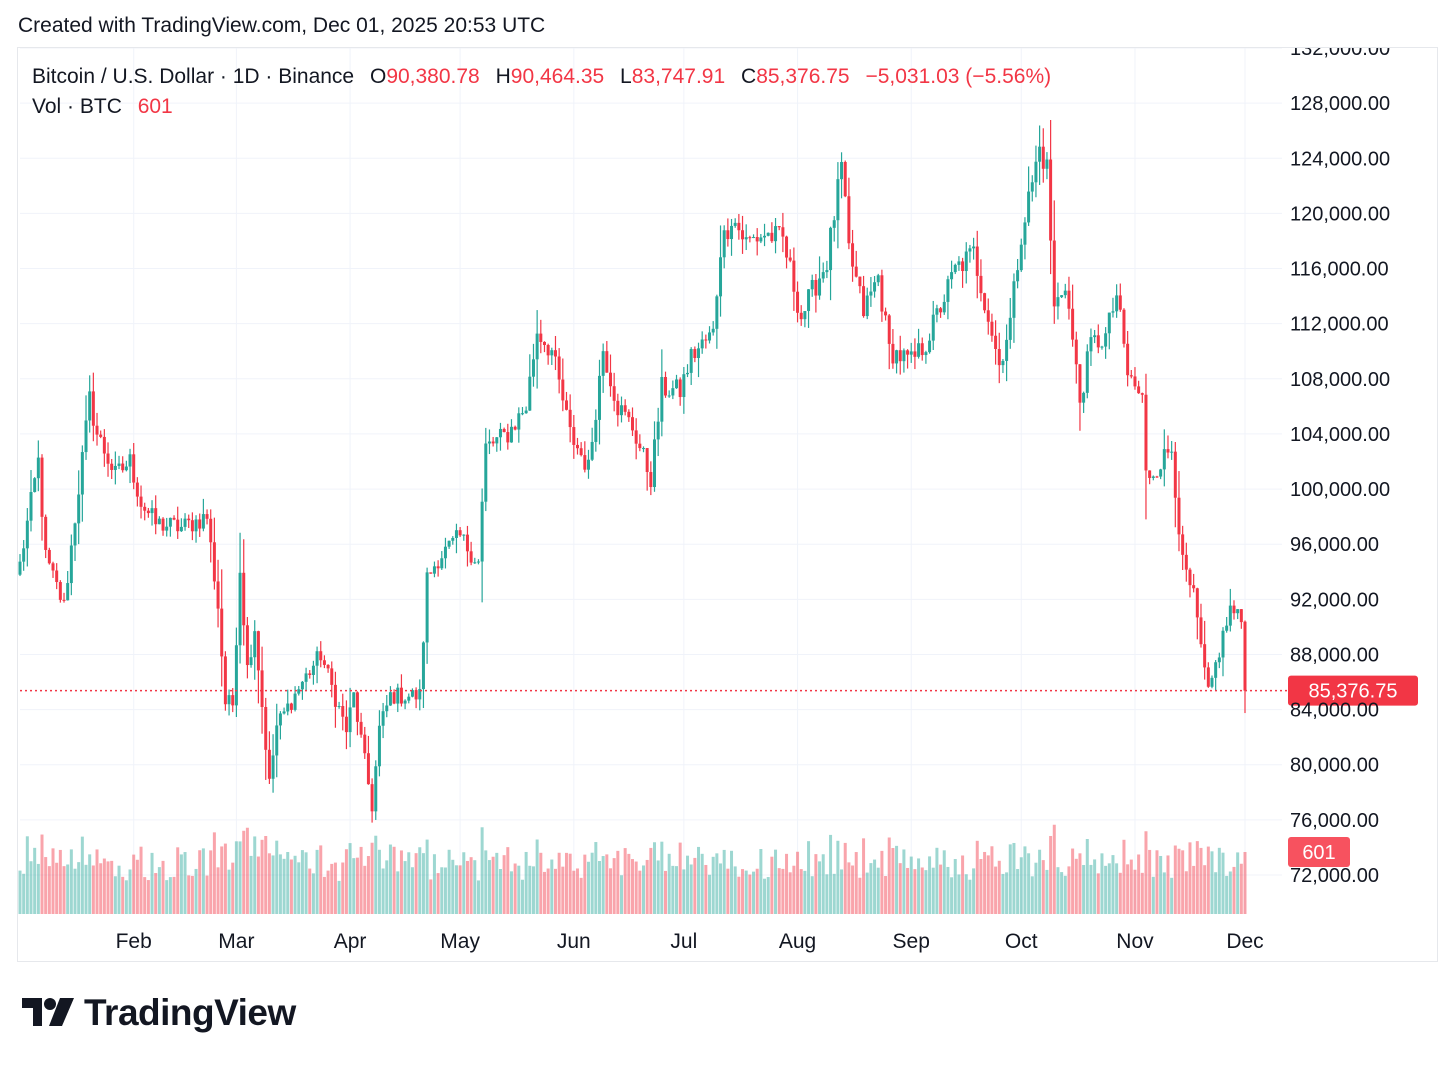 This screenshot has height=1070, width=1456. I want to click on time-tick-label: Jun, so click(574, 941).